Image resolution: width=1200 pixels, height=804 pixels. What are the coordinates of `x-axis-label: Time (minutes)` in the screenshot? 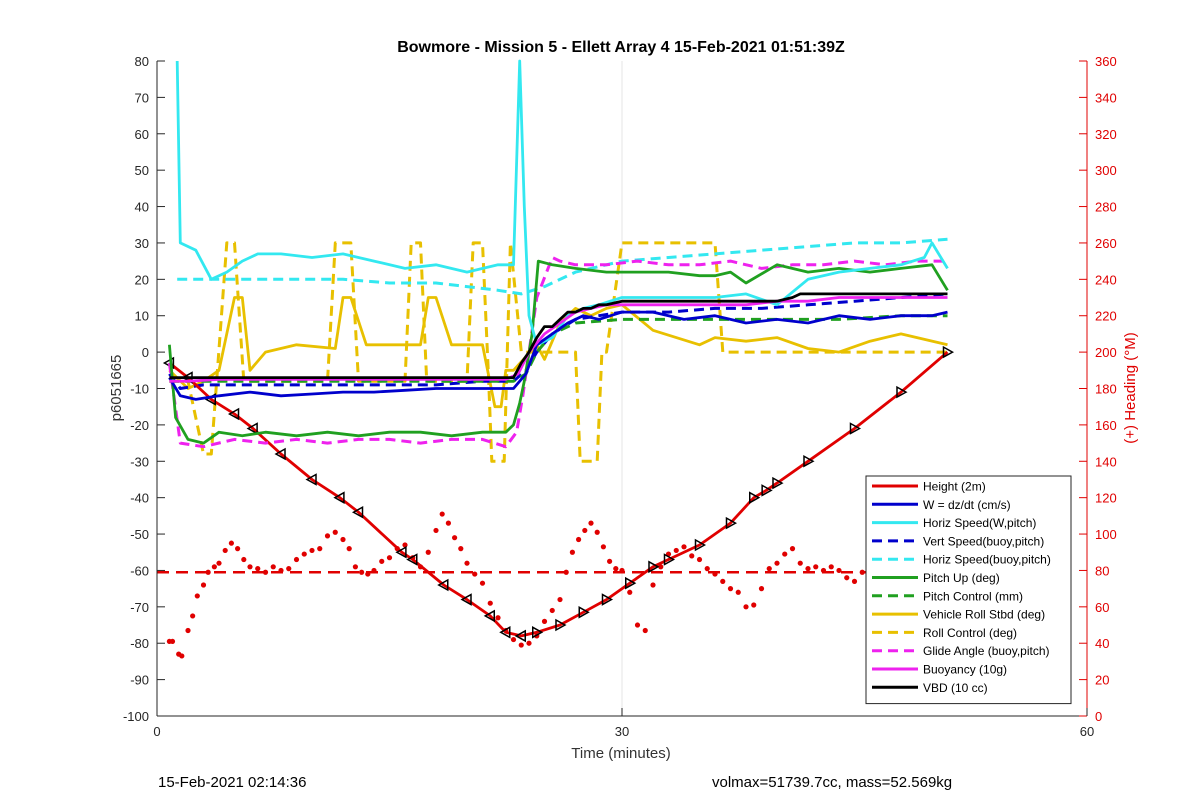 It's located at (620, 753).